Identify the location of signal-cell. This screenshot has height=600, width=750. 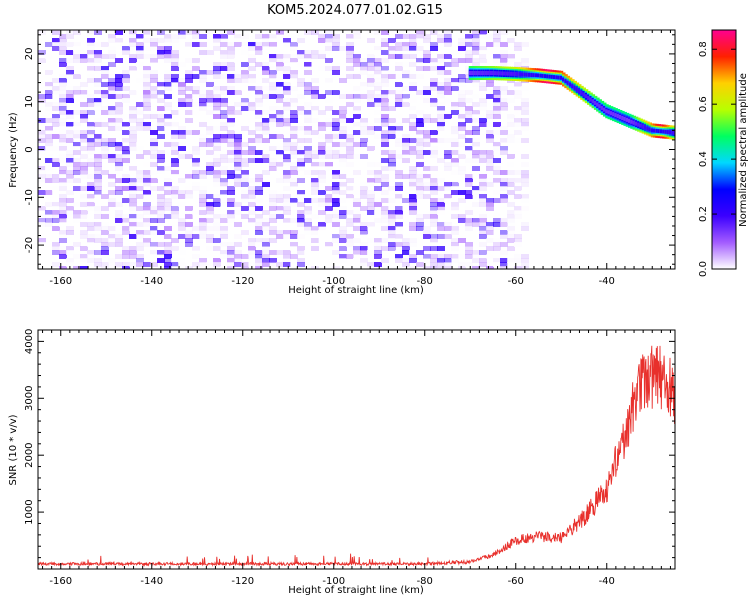
(623, 117).